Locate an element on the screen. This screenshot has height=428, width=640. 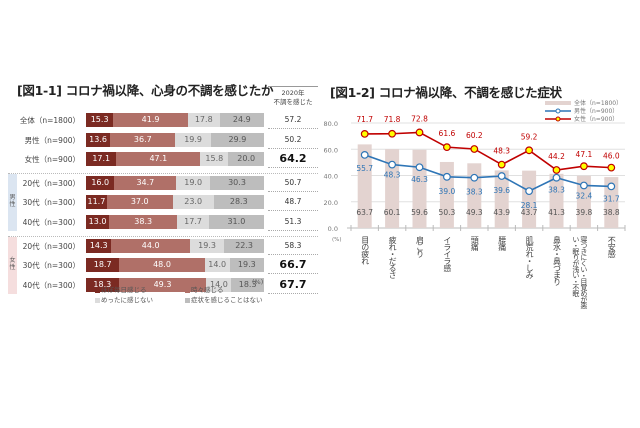
row-label: 40代（n=300） is located at coordinates (51, 222).